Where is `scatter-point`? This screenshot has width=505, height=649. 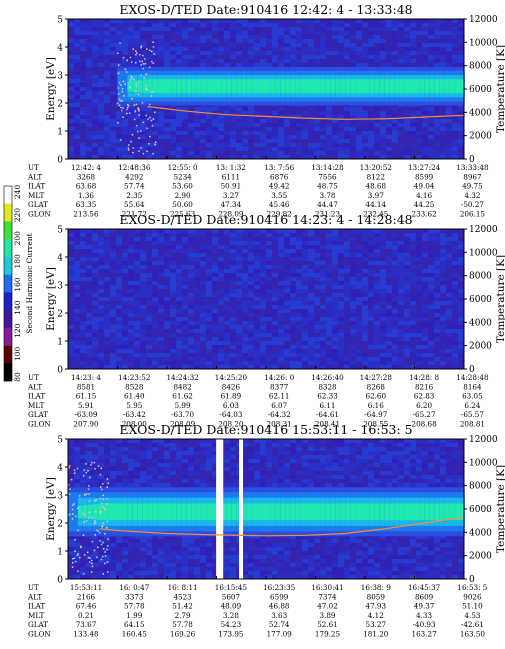 scatter-point is located at coordinates (138, 109).